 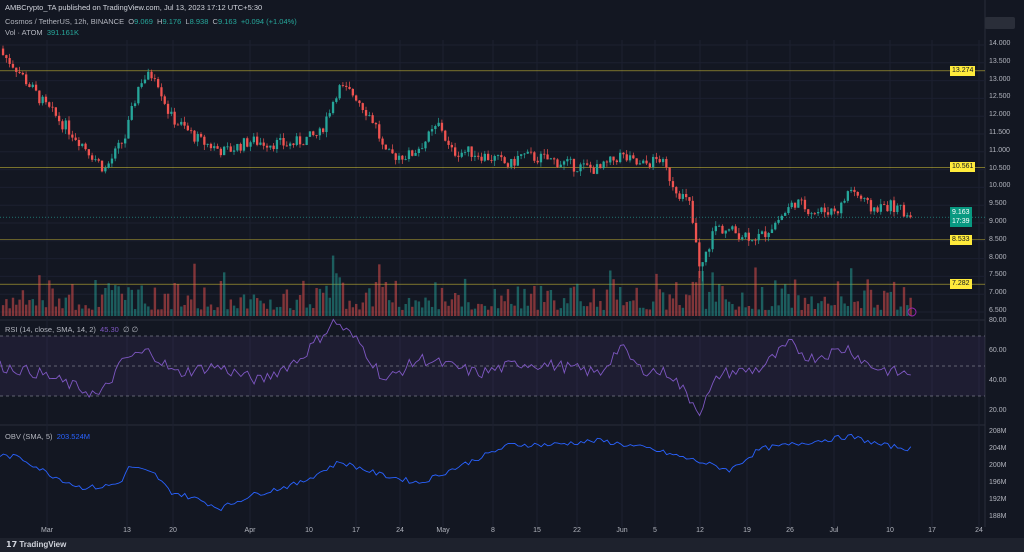 I want to click on obv-axis-label: 208M, so click(x=998, y=431).